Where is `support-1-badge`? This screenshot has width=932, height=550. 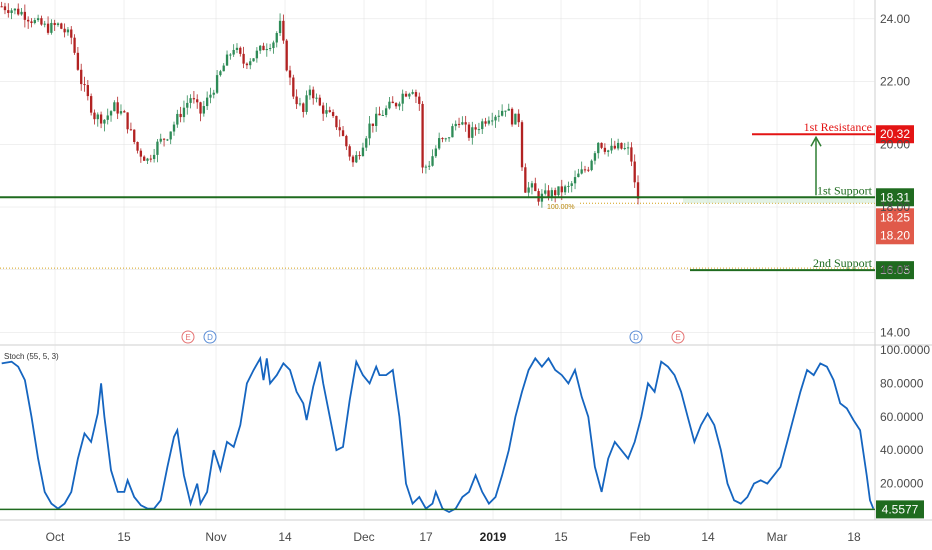
support-1-badge is located at coordinates (895, 197).